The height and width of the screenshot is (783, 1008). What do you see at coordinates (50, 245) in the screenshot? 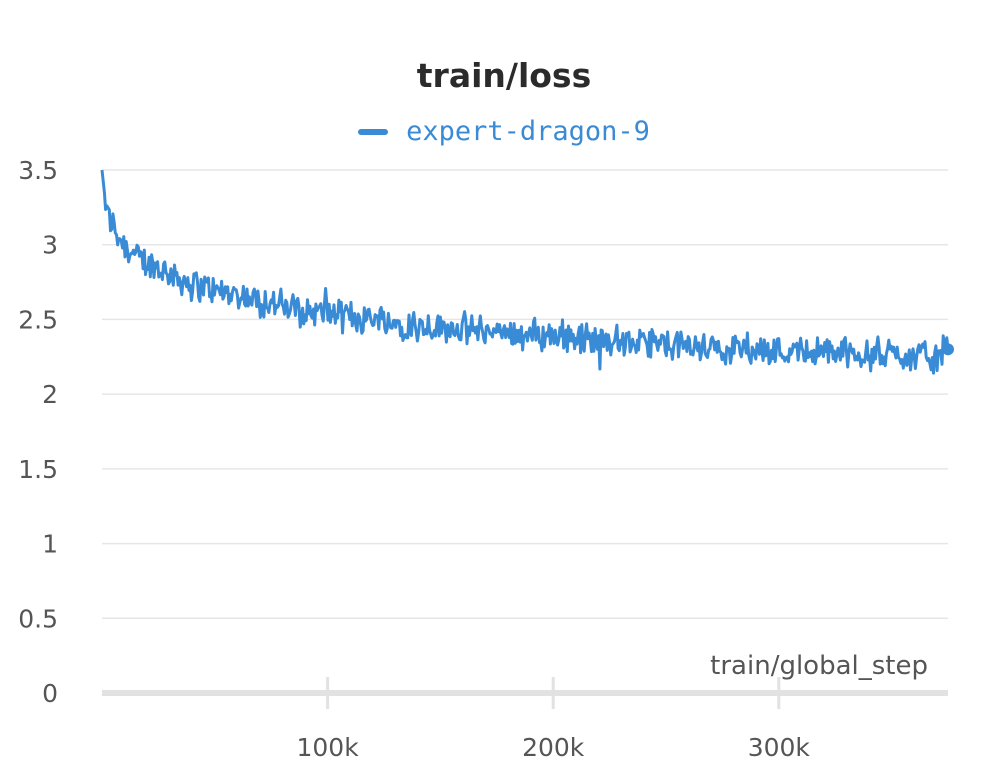
I see `y-tick-label: 3` at bounding box center [50, 245].